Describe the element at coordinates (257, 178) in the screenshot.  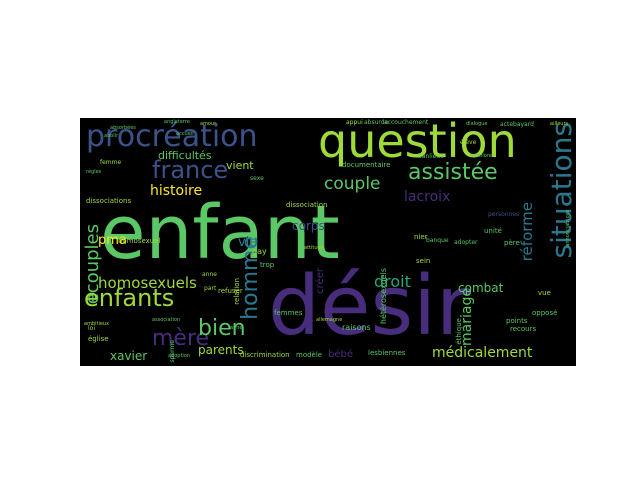
I see `word: sexe` at that location.